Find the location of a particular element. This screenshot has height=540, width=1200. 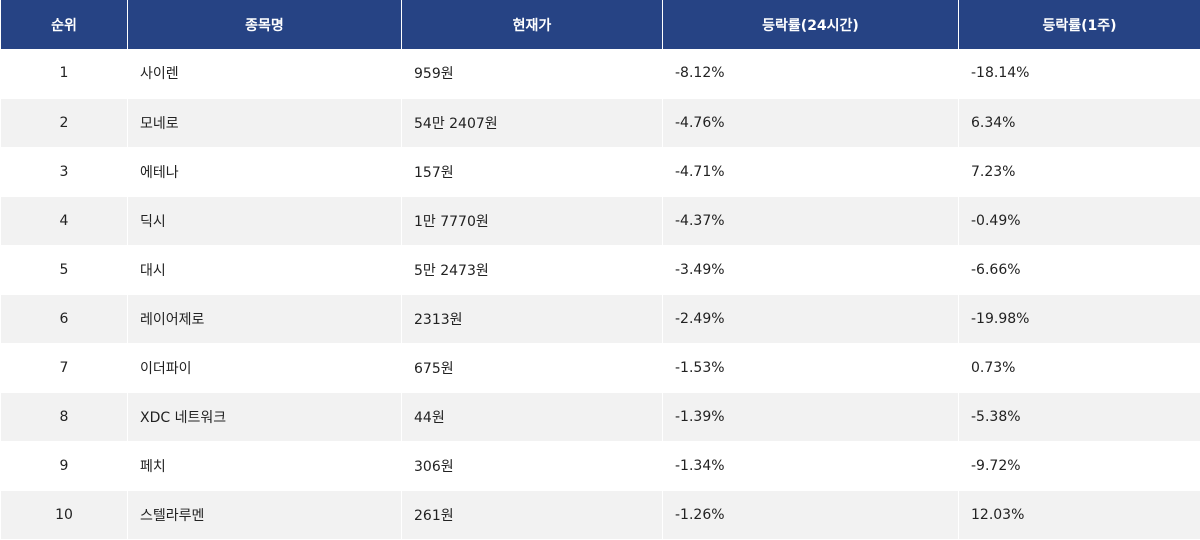

change-24h-cell: -4.37% is located at coordinates (810, 220).